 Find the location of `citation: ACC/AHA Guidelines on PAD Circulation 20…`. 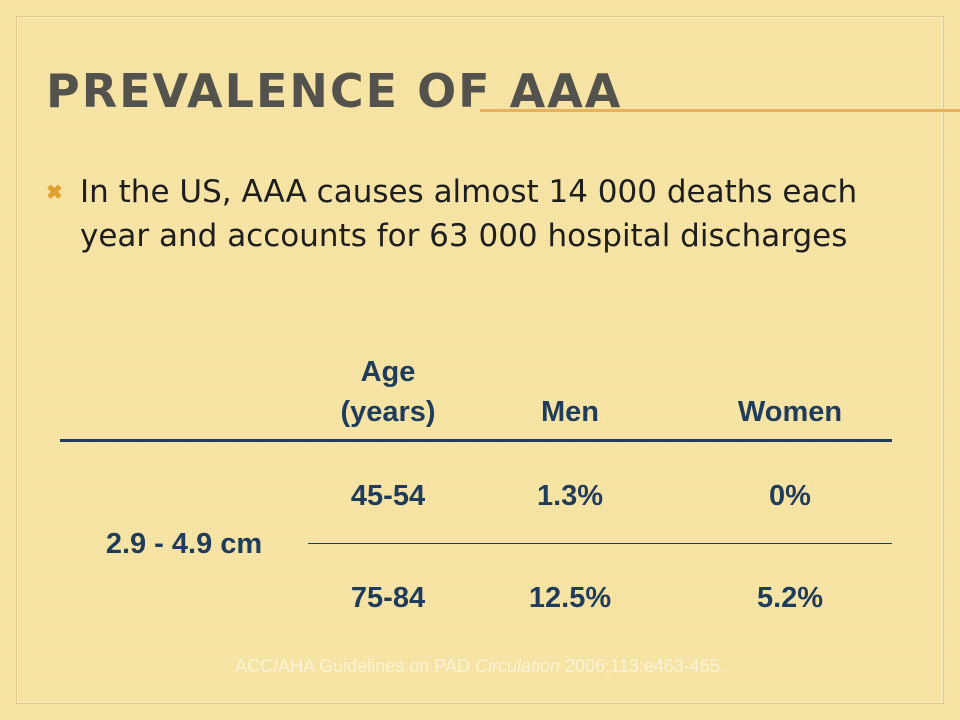

citation: ACC/AHA Guidelines on PAD Circulation 20… is located at coordinates (480, 666).